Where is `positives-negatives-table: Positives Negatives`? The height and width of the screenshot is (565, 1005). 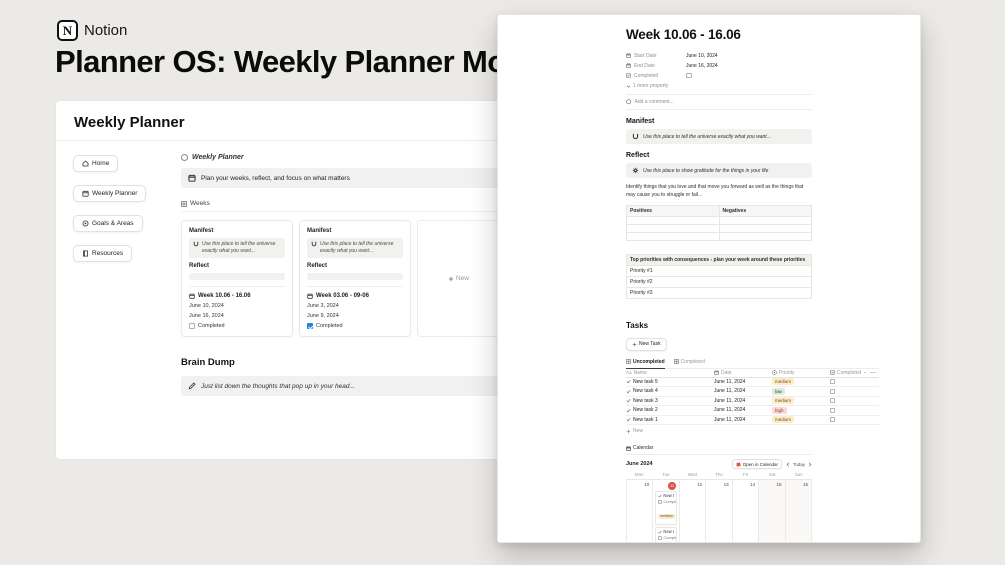
positives-negatives-table: Positives Negatives is located at coordinates (719, 222).